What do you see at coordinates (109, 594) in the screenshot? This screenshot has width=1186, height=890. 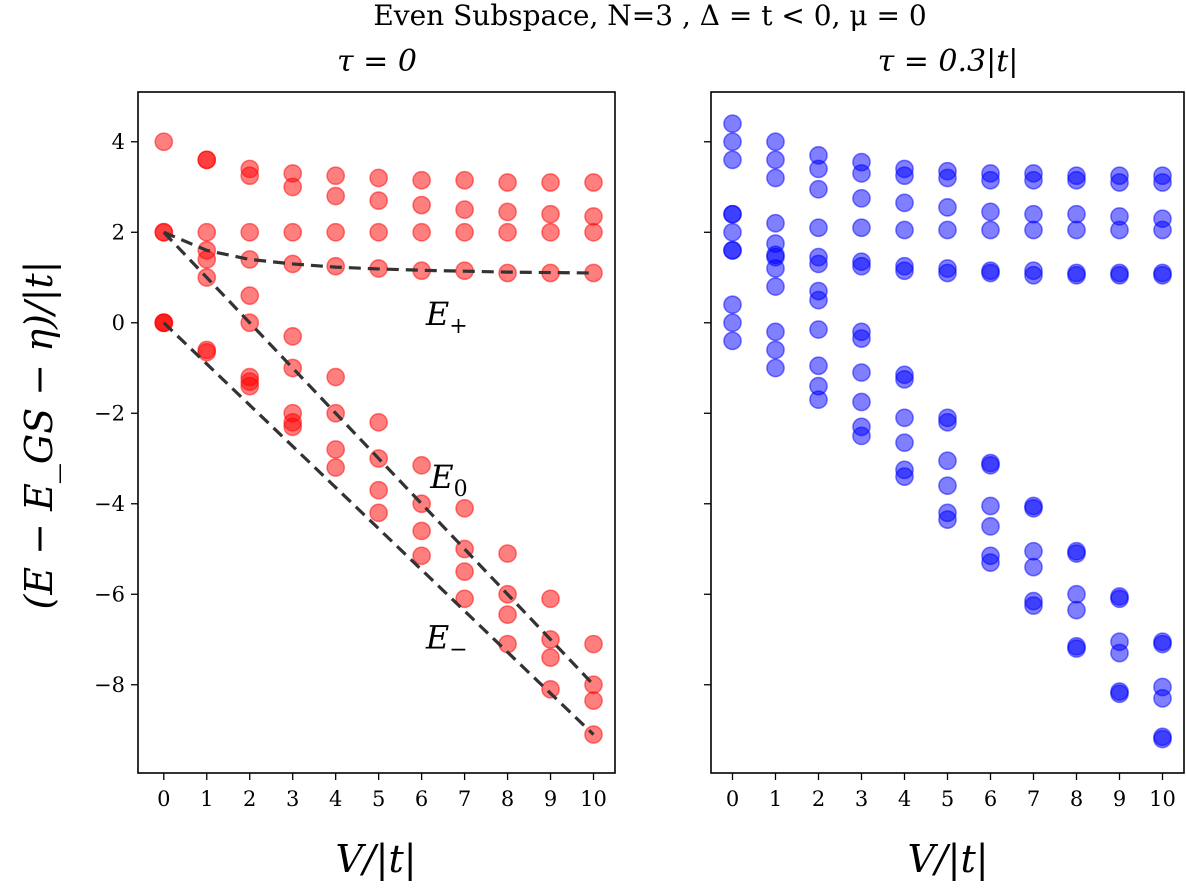 I see `y-tick-label: −6` at bounding box center [109, 594].